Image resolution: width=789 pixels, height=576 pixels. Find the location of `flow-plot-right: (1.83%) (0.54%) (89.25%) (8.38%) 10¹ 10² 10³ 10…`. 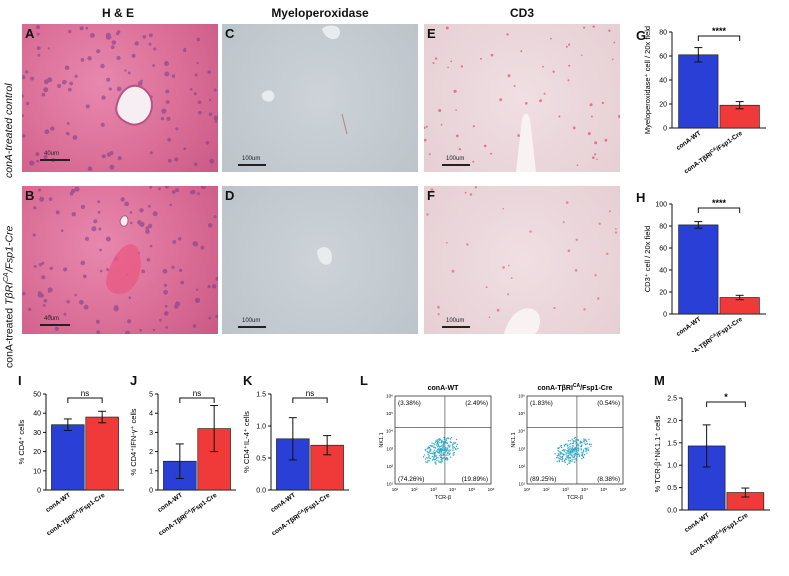

flow-plot-right: (1.83%) (0.54%) (89.25%) (8.38%) 10¹ 10² 10³ 10… is located at coordinates (569, 448).